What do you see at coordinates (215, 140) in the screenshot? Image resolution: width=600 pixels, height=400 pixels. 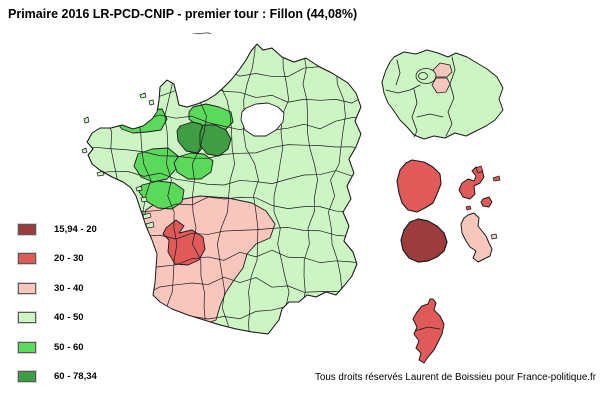 I see `map-region-sarthe` at bounding box center [215, 140].